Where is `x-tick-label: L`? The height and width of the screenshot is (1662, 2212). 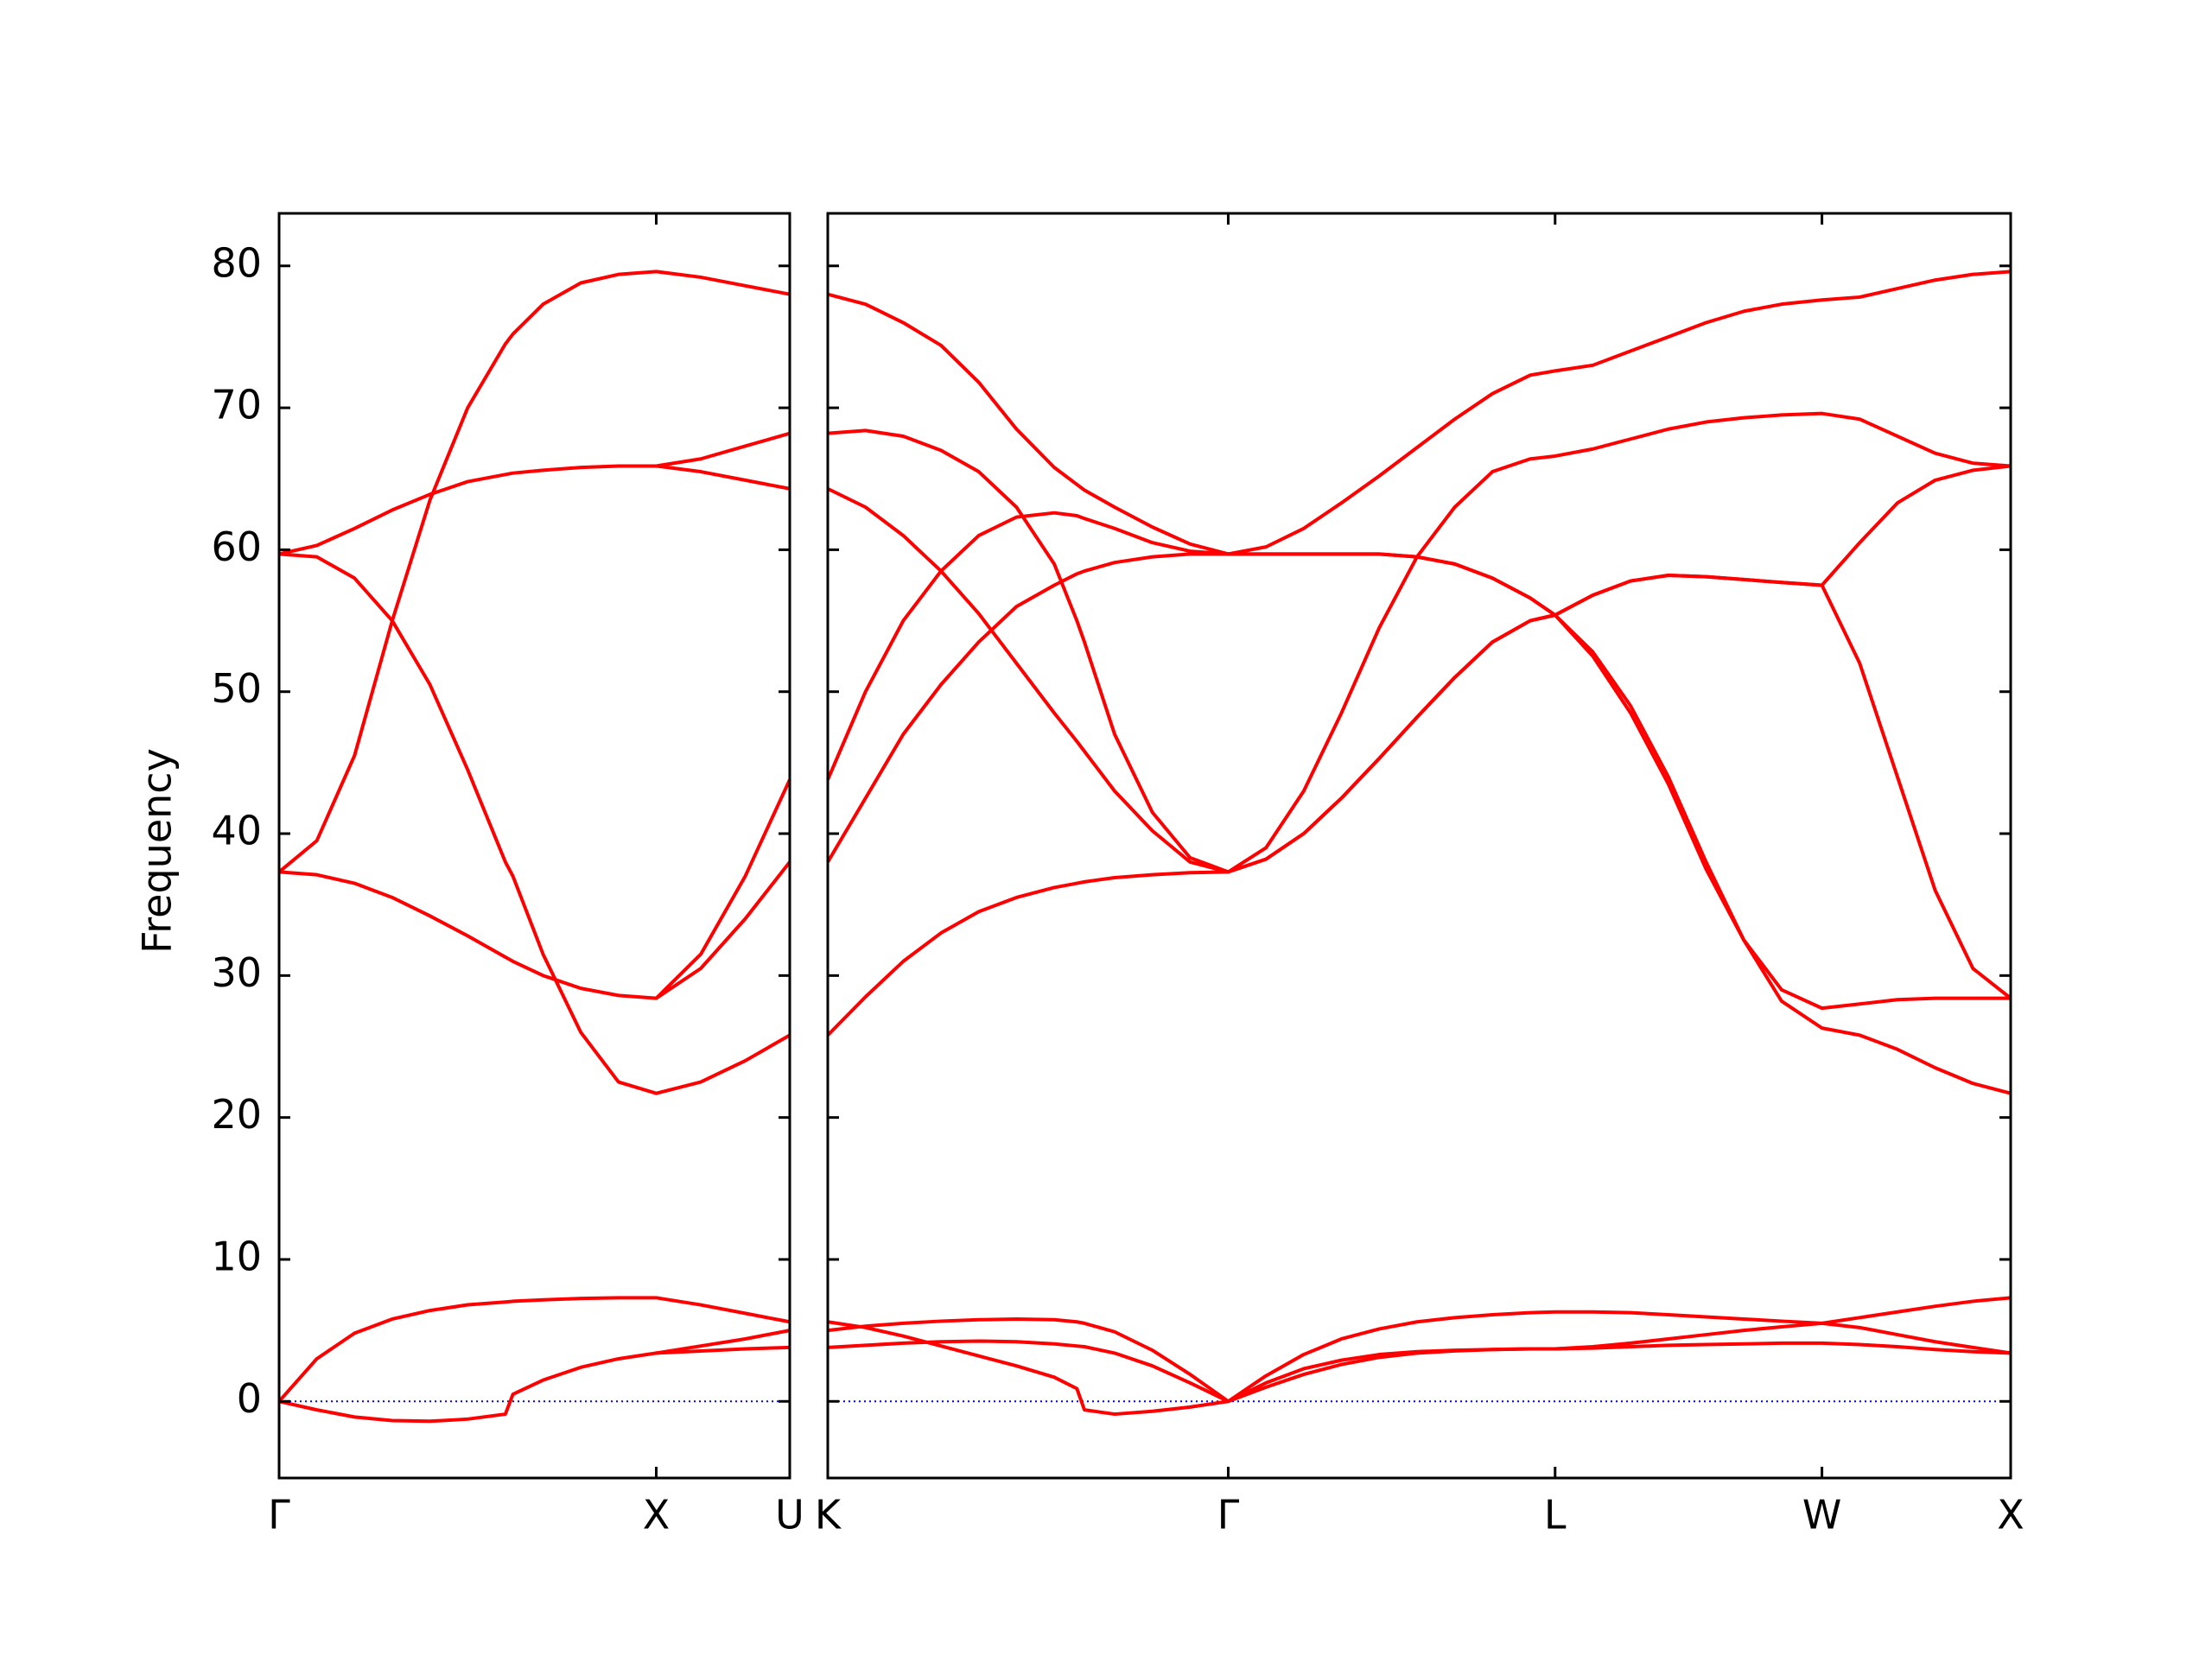
x-tick-label: L is located at coordinates (1555, 1515).